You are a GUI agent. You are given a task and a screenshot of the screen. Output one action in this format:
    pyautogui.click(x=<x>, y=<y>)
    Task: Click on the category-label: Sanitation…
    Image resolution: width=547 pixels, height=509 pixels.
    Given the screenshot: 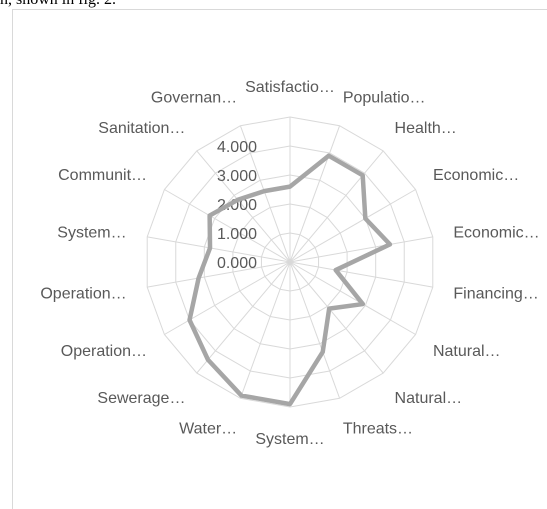 What is the action you would take?
    pyautogui.click(x=141, y=128)
    